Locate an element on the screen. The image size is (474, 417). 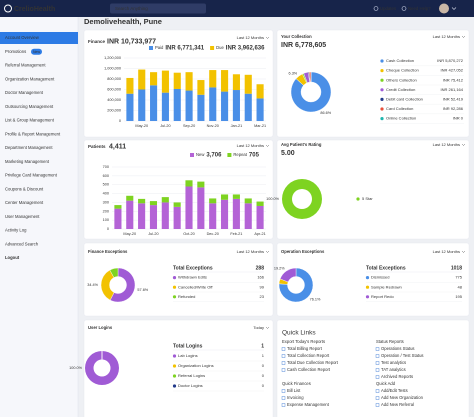
sidebar-item: Account Overview is located at coordinates (22, 37).